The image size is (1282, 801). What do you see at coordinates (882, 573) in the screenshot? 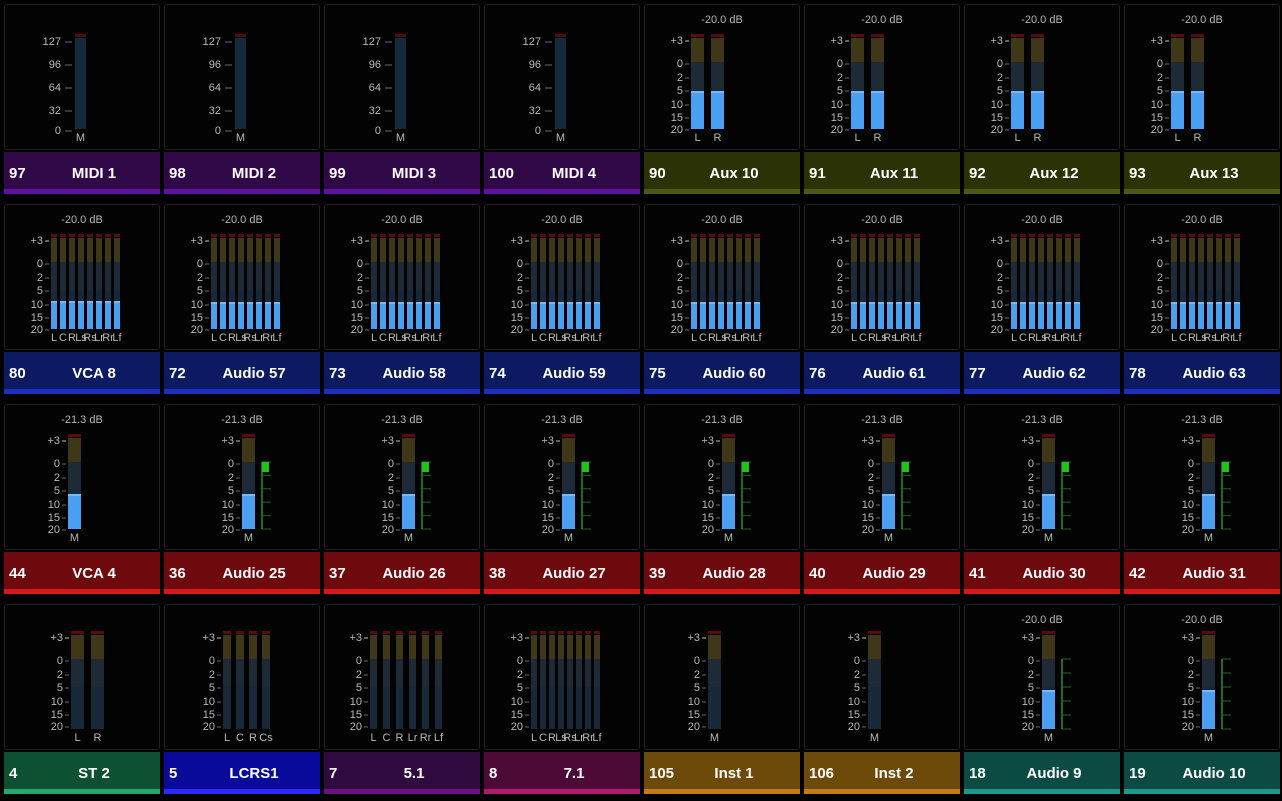
I see `channel-name-strip: 40 Audio 29` at bounding box center [882, 573].